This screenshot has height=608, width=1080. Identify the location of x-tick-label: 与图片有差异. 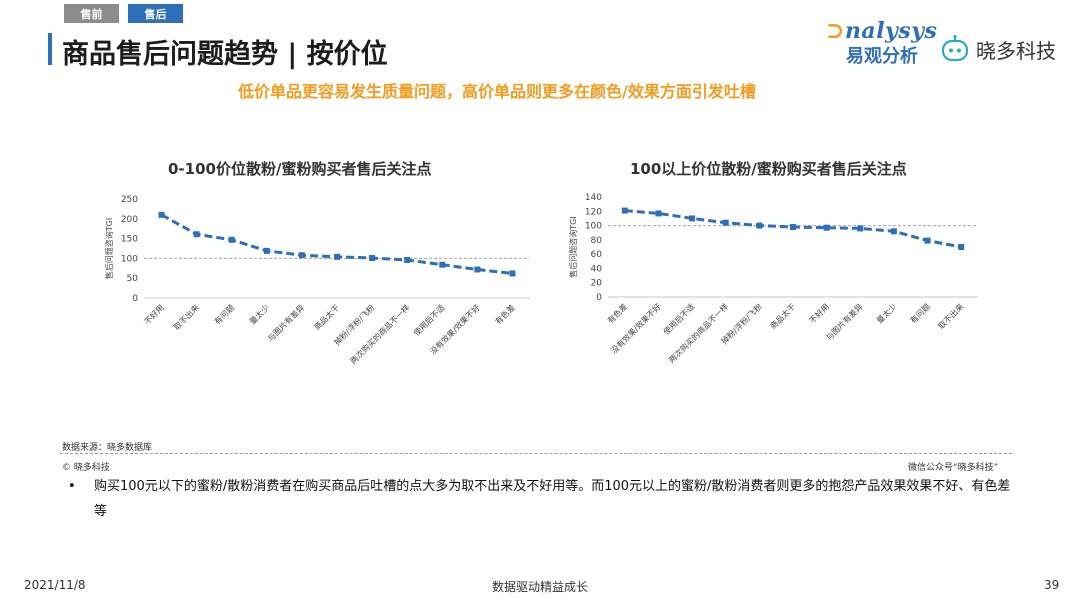
(285, 322).